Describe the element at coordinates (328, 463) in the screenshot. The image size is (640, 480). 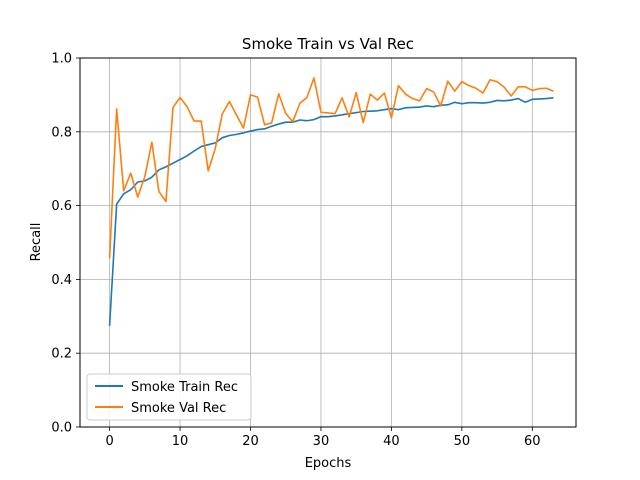
I see `x-axis-title: Epochs` at that location.